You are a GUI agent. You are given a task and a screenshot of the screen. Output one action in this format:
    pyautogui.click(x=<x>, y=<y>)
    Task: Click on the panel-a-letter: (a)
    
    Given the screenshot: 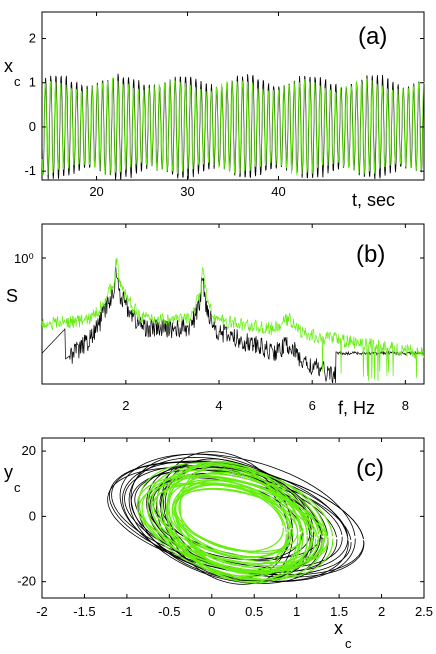 What is the action you would take?
    pyautogui.click(x=372, y=36)
    